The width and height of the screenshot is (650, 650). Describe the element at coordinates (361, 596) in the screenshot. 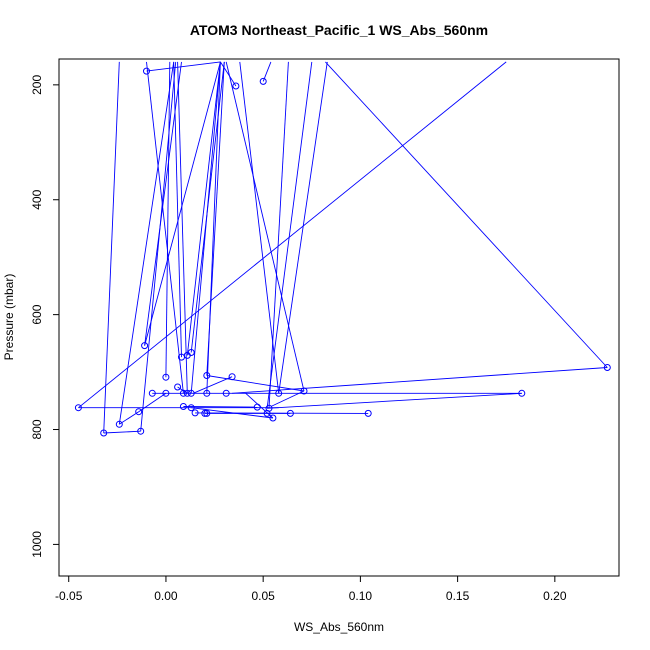

I see `x-tick-label: 0.10` at that location.